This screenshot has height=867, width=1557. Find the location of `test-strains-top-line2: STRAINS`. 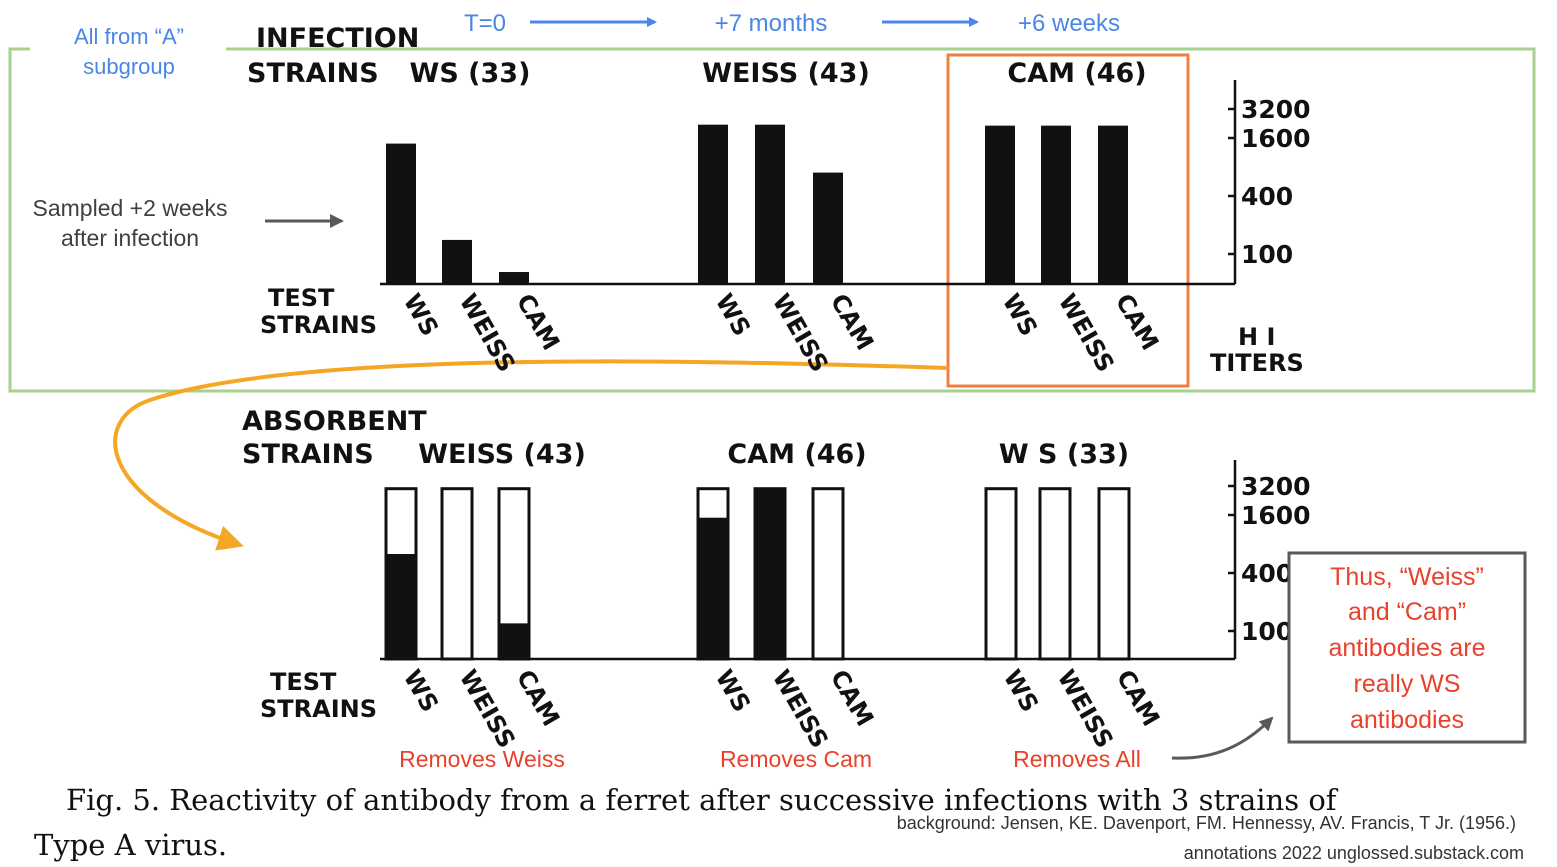

test-strains-top-line2: STRAINS is located at coordinates (318, 325).